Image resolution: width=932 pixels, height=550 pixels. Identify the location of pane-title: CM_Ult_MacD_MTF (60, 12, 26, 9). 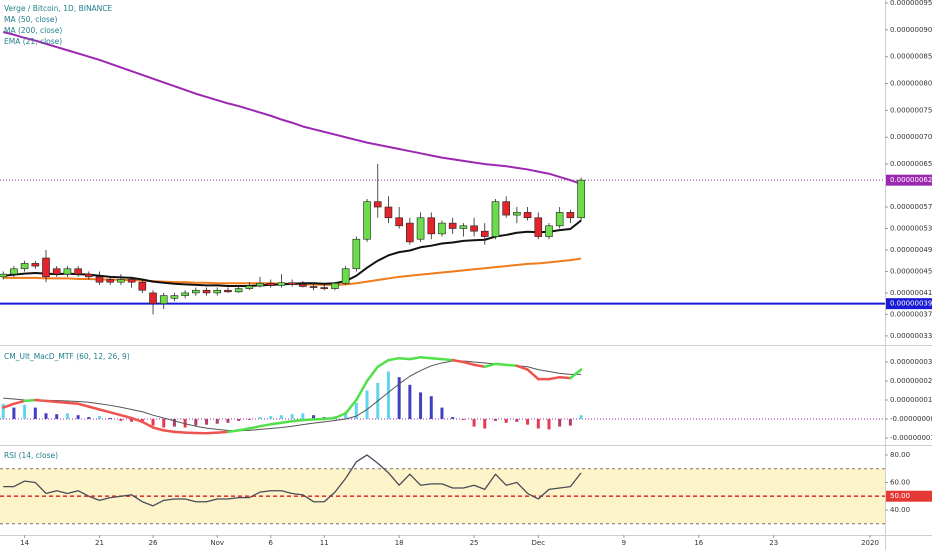
(67, 356).